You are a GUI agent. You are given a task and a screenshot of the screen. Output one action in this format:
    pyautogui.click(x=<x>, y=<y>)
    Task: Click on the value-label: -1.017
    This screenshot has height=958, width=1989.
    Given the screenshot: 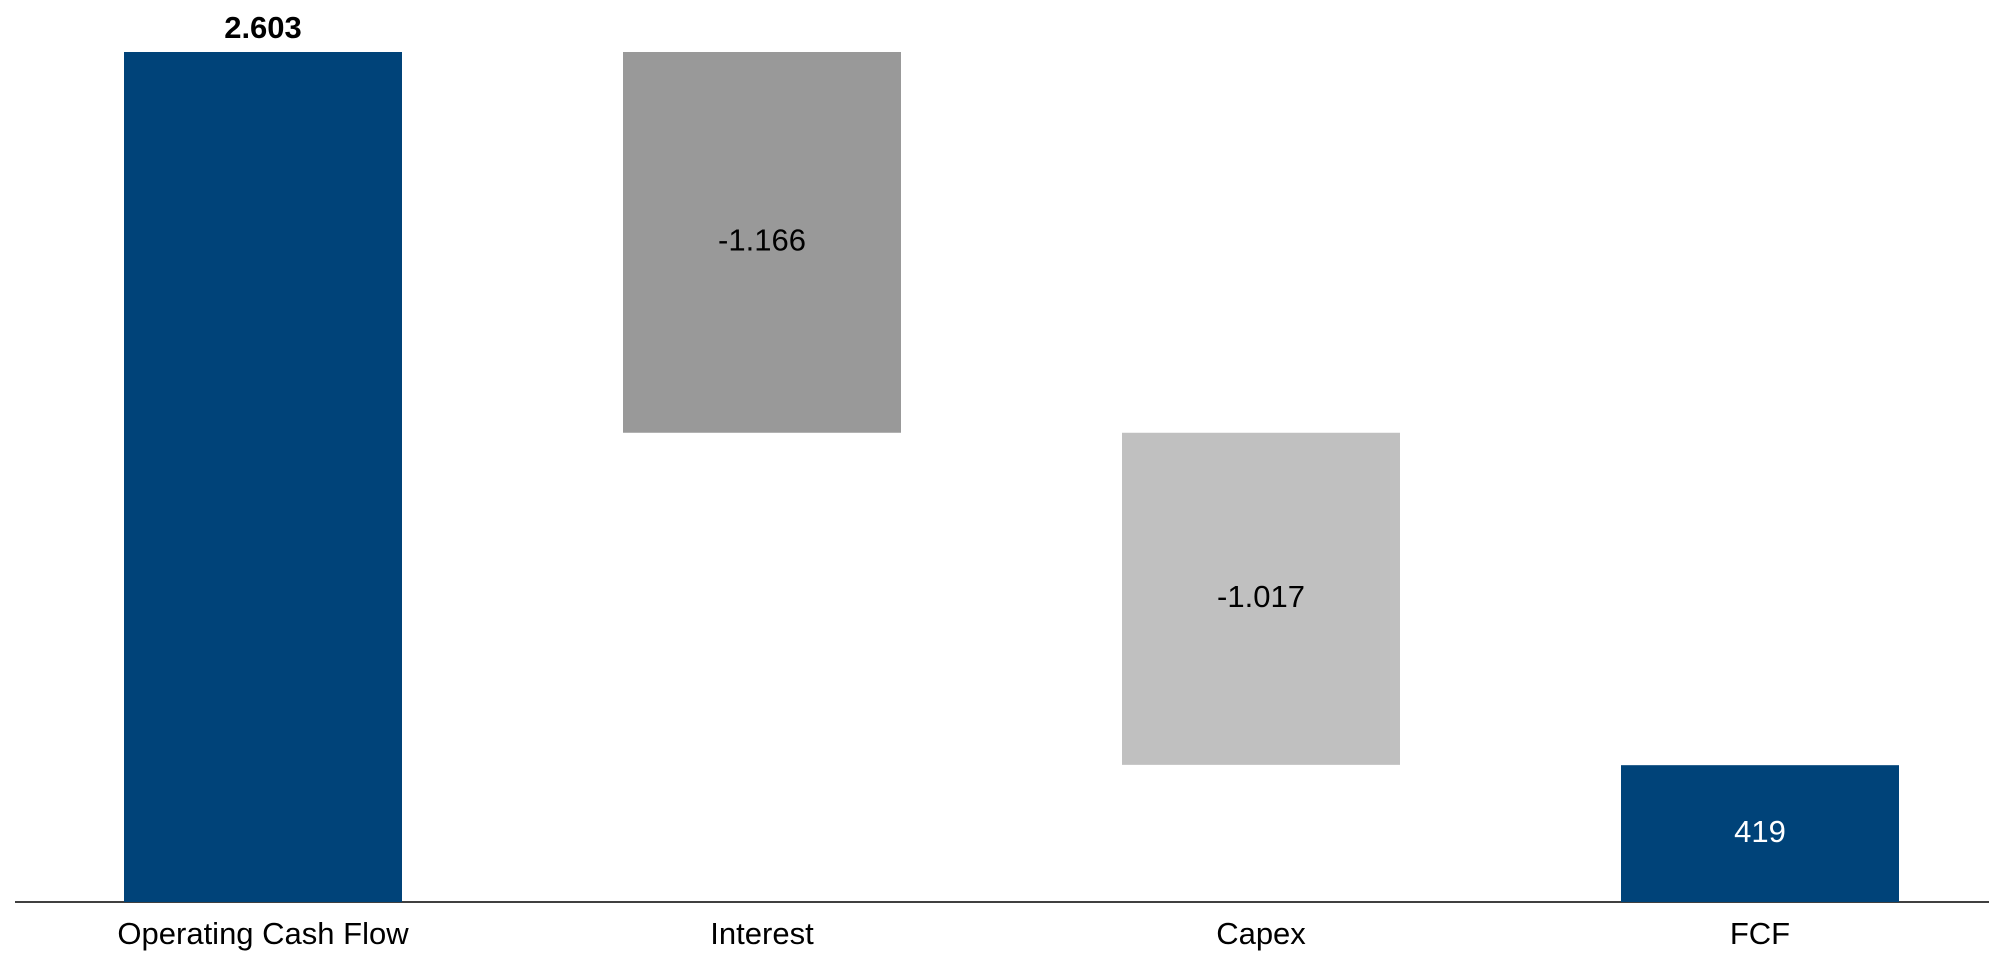 What is the action you would take?
    pyautogui.click(x=1261, y=596)
    